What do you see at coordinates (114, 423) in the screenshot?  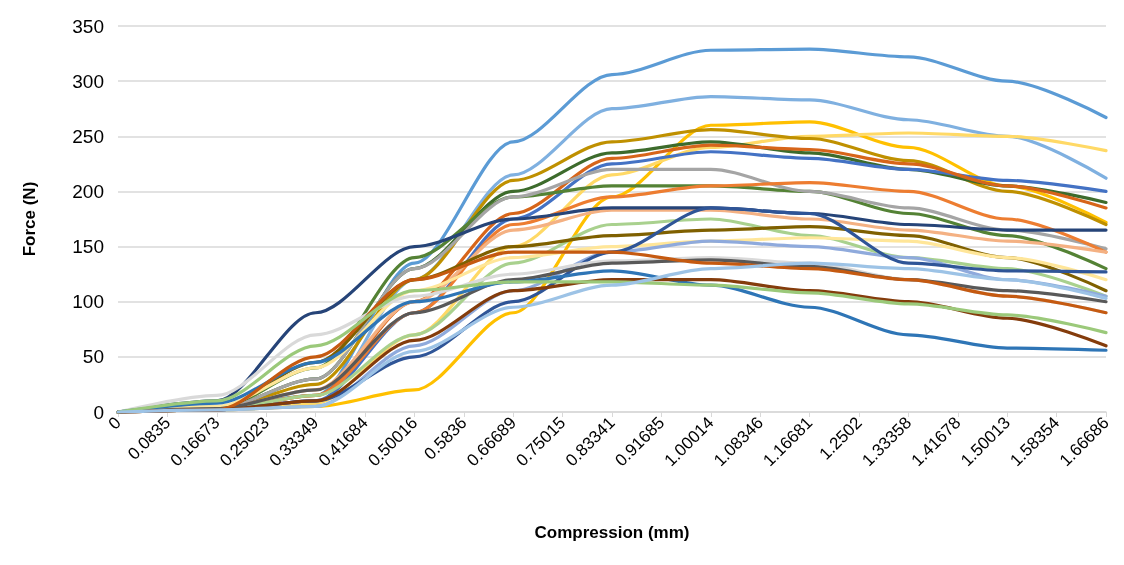 I see `x-tick-label: 0` at bounding box center [114, 423].